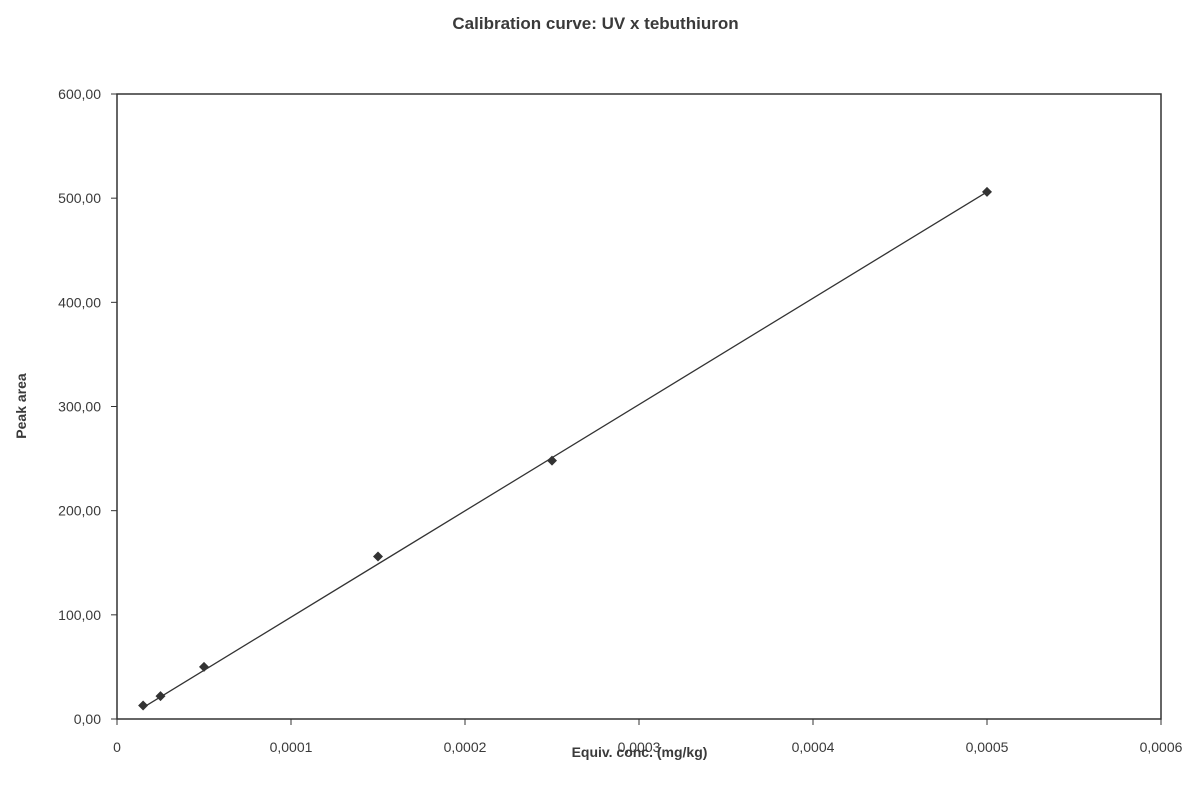  Describe the element at coordinates (79, 615) in the screenshot. I see `y-tick-label: 100,00` at that location.